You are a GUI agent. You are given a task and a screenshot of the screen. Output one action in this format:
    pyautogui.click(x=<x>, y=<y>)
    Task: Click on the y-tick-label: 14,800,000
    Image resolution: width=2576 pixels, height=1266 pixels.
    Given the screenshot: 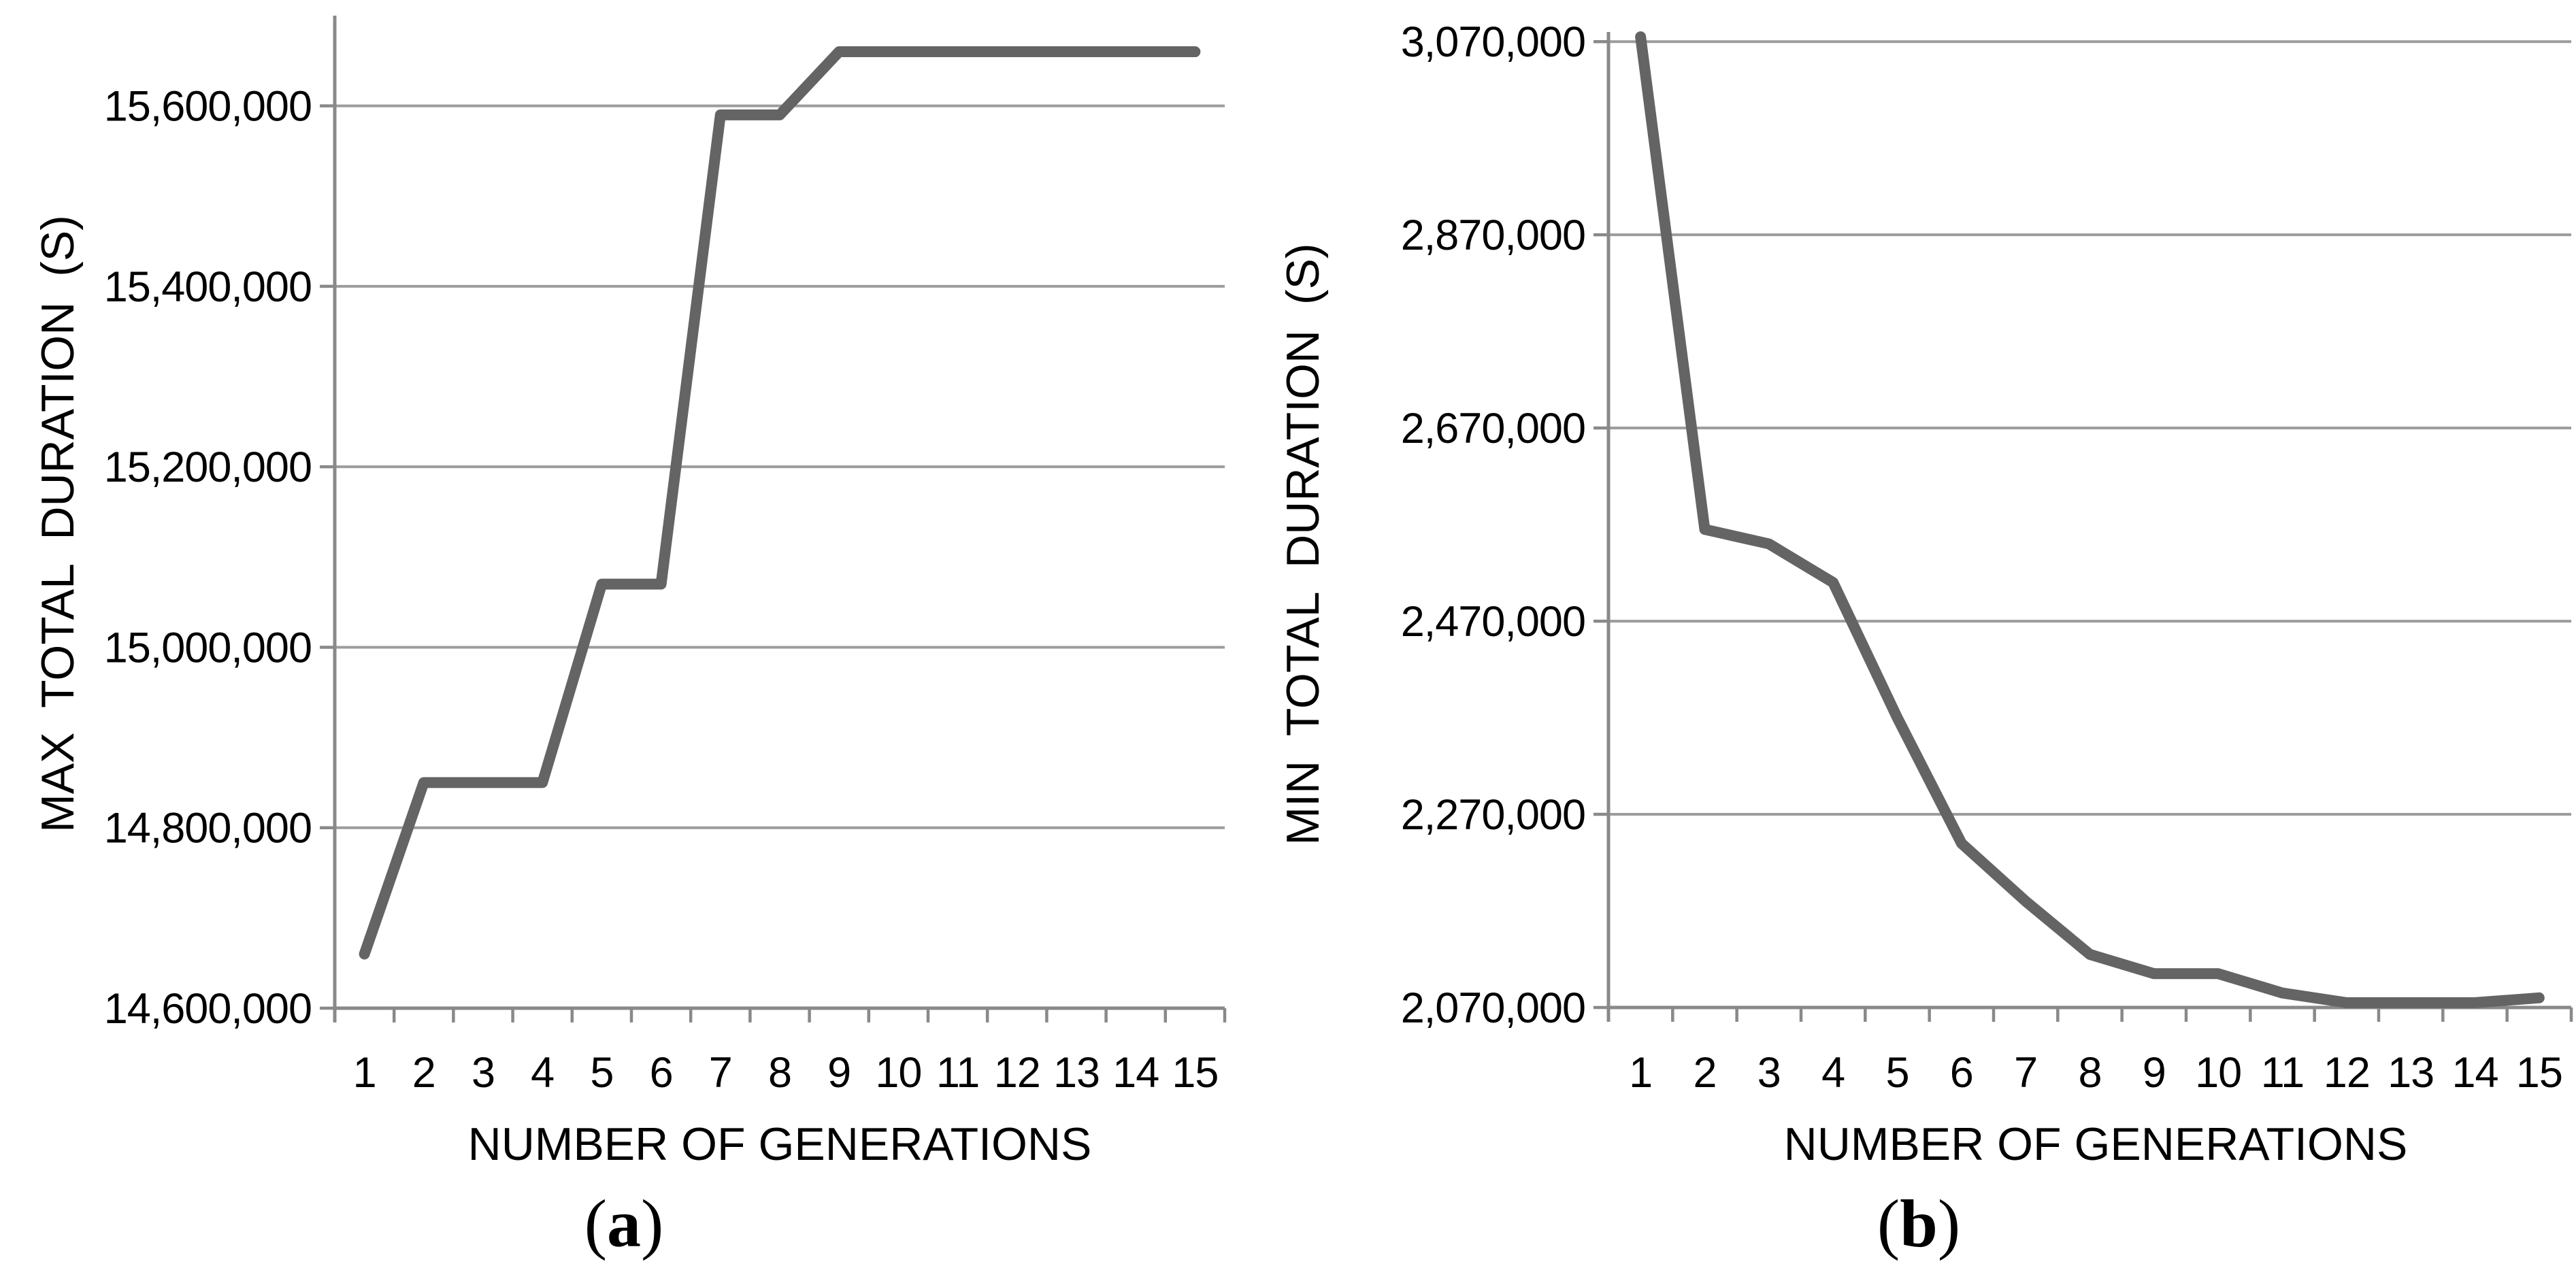 What is the action you would take?
    pyautogui.click(x=208, y=829)
    